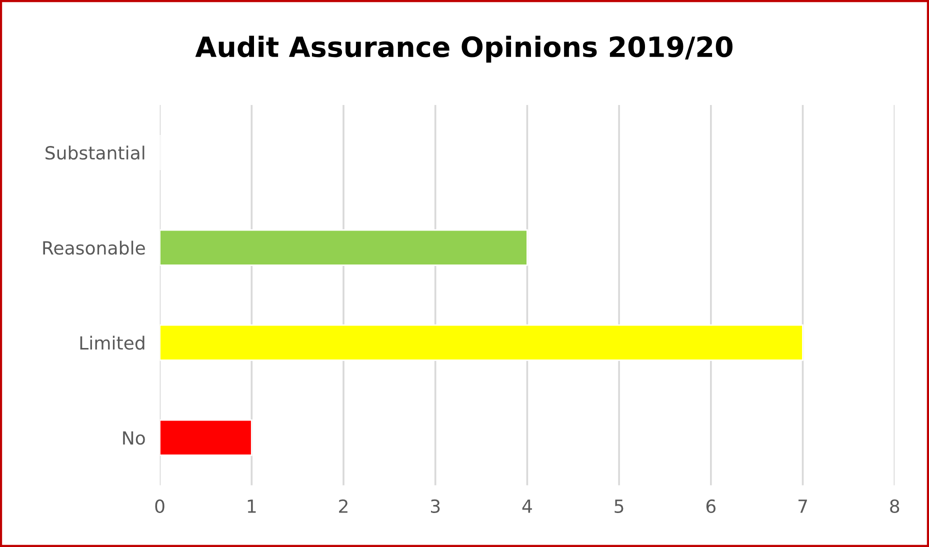 The width and height of the screenshot is (929, 547). What do you see at coordinates (711, 506) in the screenshot?
I see `x-tick-label: 6` at bounding box center [711, 506].